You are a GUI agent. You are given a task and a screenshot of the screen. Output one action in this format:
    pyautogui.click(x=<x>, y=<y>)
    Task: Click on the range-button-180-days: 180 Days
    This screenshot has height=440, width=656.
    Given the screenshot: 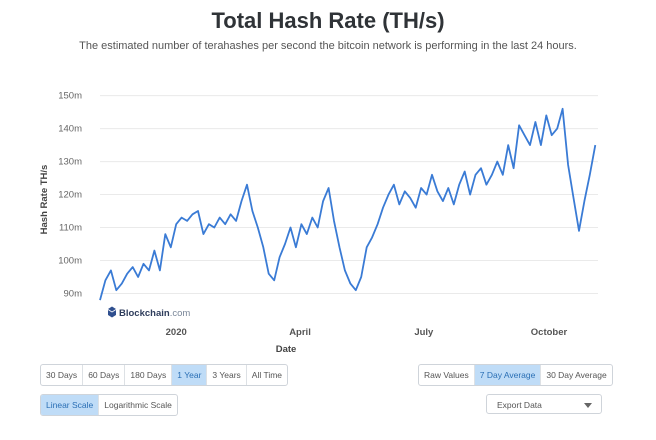 What is the action you would take?
    pyautogui.click(x=149, y=375)
    